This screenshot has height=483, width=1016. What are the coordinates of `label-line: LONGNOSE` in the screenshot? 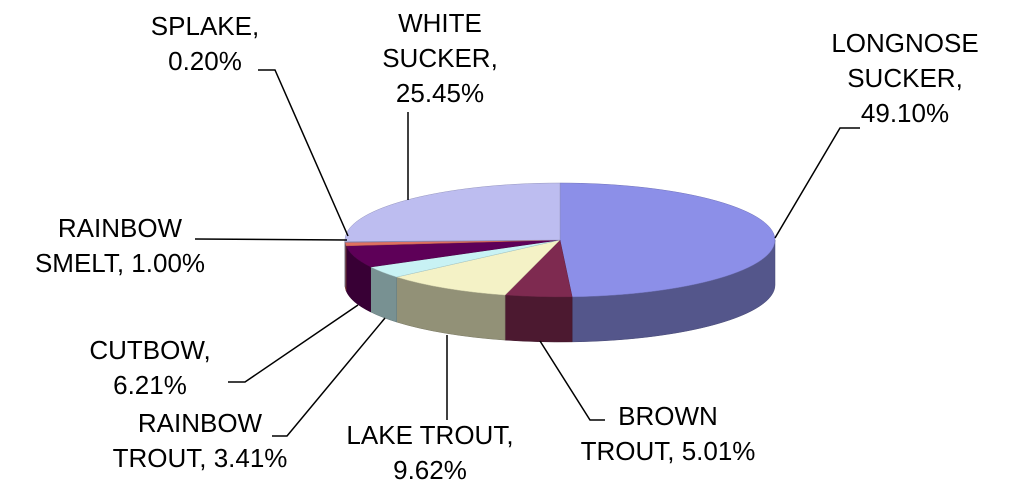 It's located at (904, 43).